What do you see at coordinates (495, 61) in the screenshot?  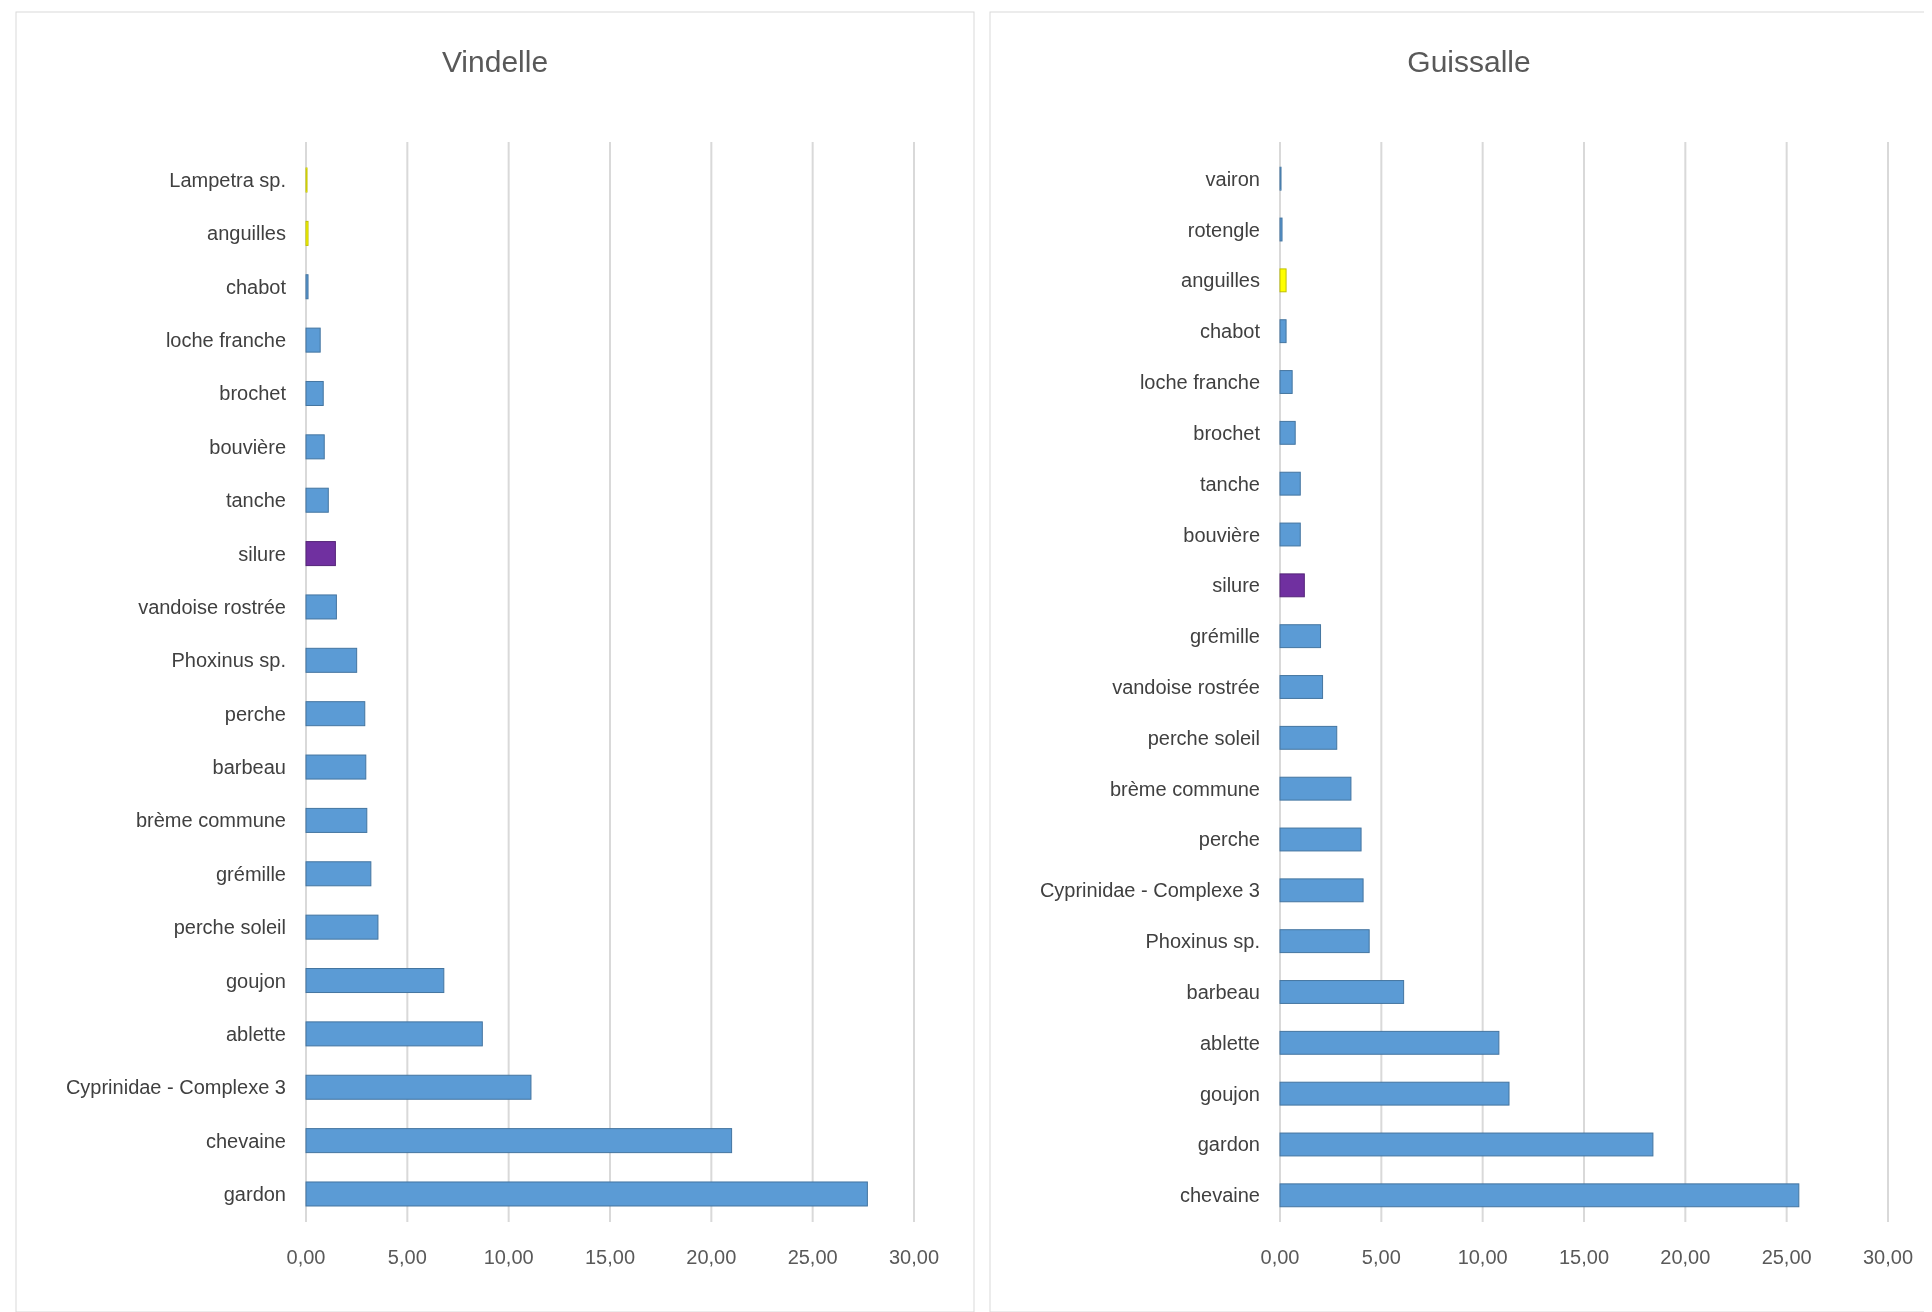 I see `chart-title: Vindelle` at bounding box center [495, 61].